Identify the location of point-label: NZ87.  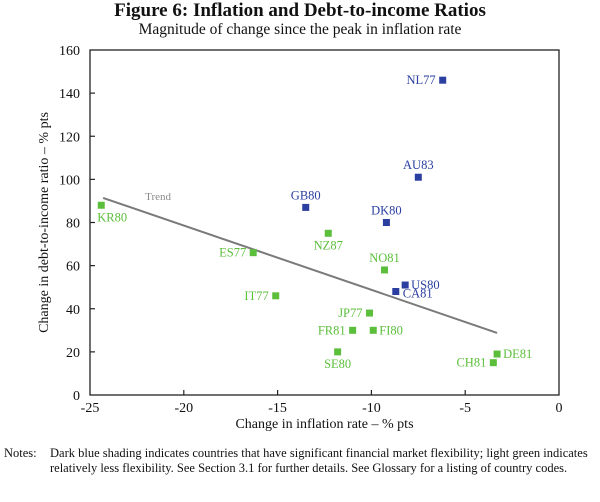
(328, 245).